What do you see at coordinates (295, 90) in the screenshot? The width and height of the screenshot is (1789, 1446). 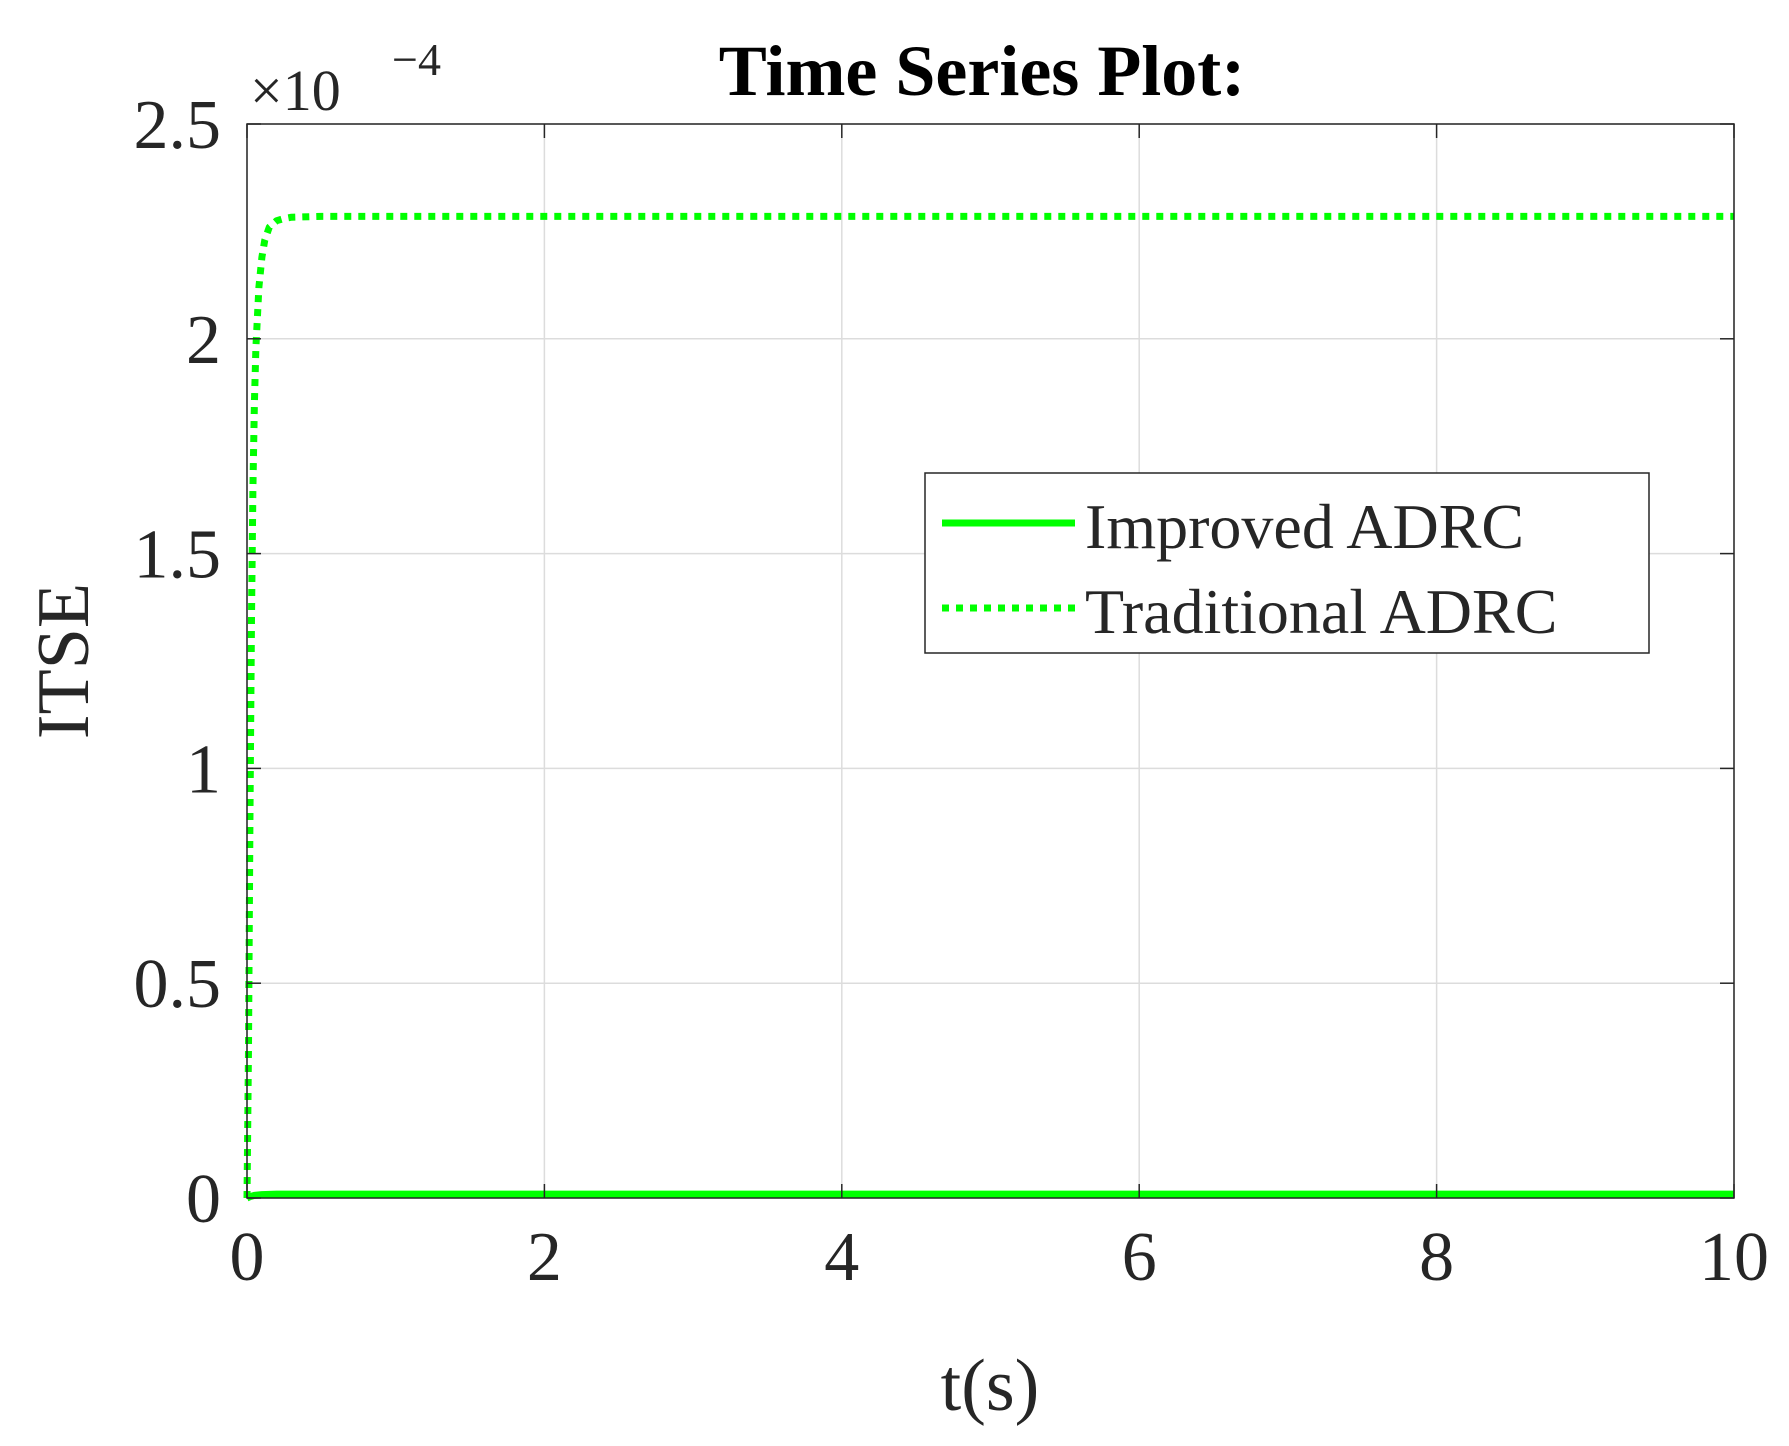 I see `y-axis-exponent-base: ×10` at bounding box center [295, 90].